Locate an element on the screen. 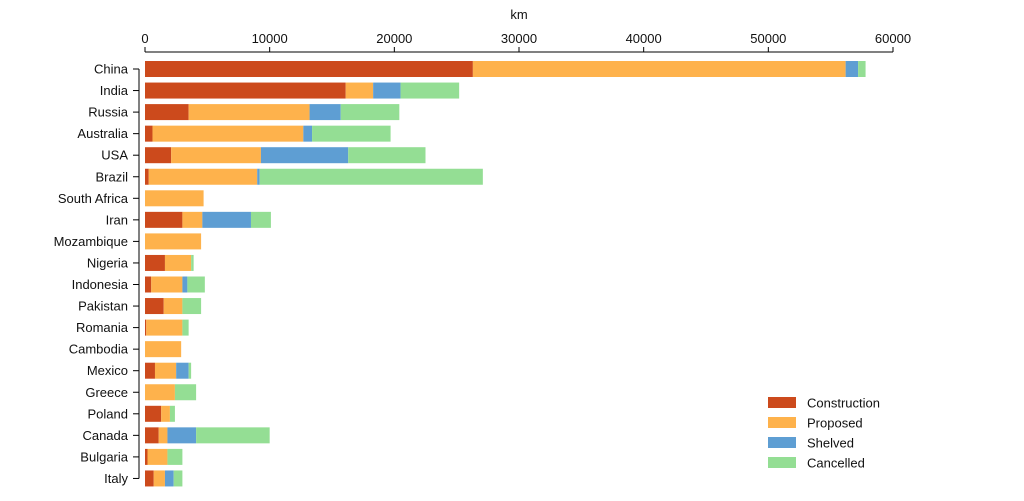 This screenshot has height=501, width=1024. bar-romania-proposed is located at coordinates (164, 327).